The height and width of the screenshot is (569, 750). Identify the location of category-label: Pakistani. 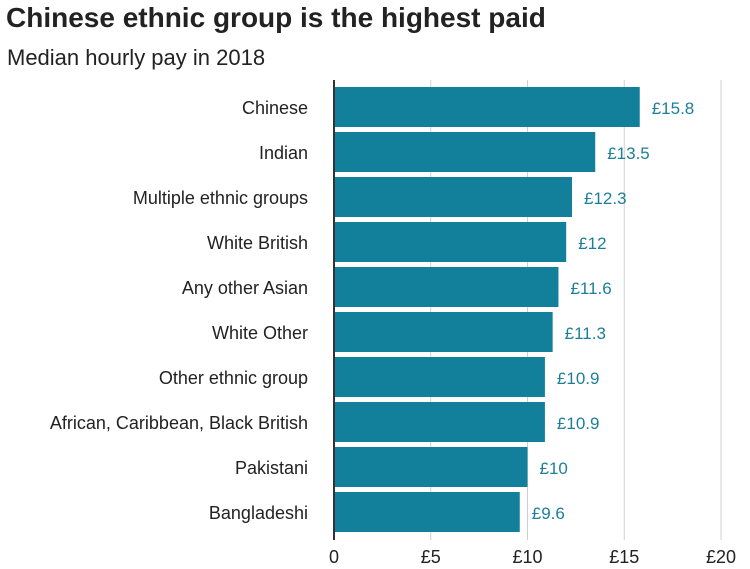
(271, 468).